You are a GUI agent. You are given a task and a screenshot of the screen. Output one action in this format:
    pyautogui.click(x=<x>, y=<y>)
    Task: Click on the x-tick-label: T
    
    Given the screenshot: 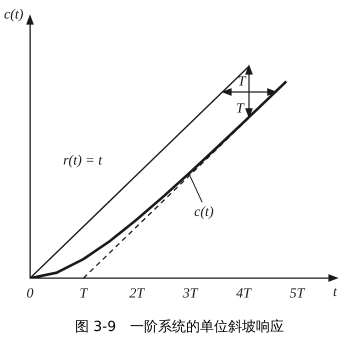 What is the action you would take?
    pyautogui.click(x=83, y=294)
    